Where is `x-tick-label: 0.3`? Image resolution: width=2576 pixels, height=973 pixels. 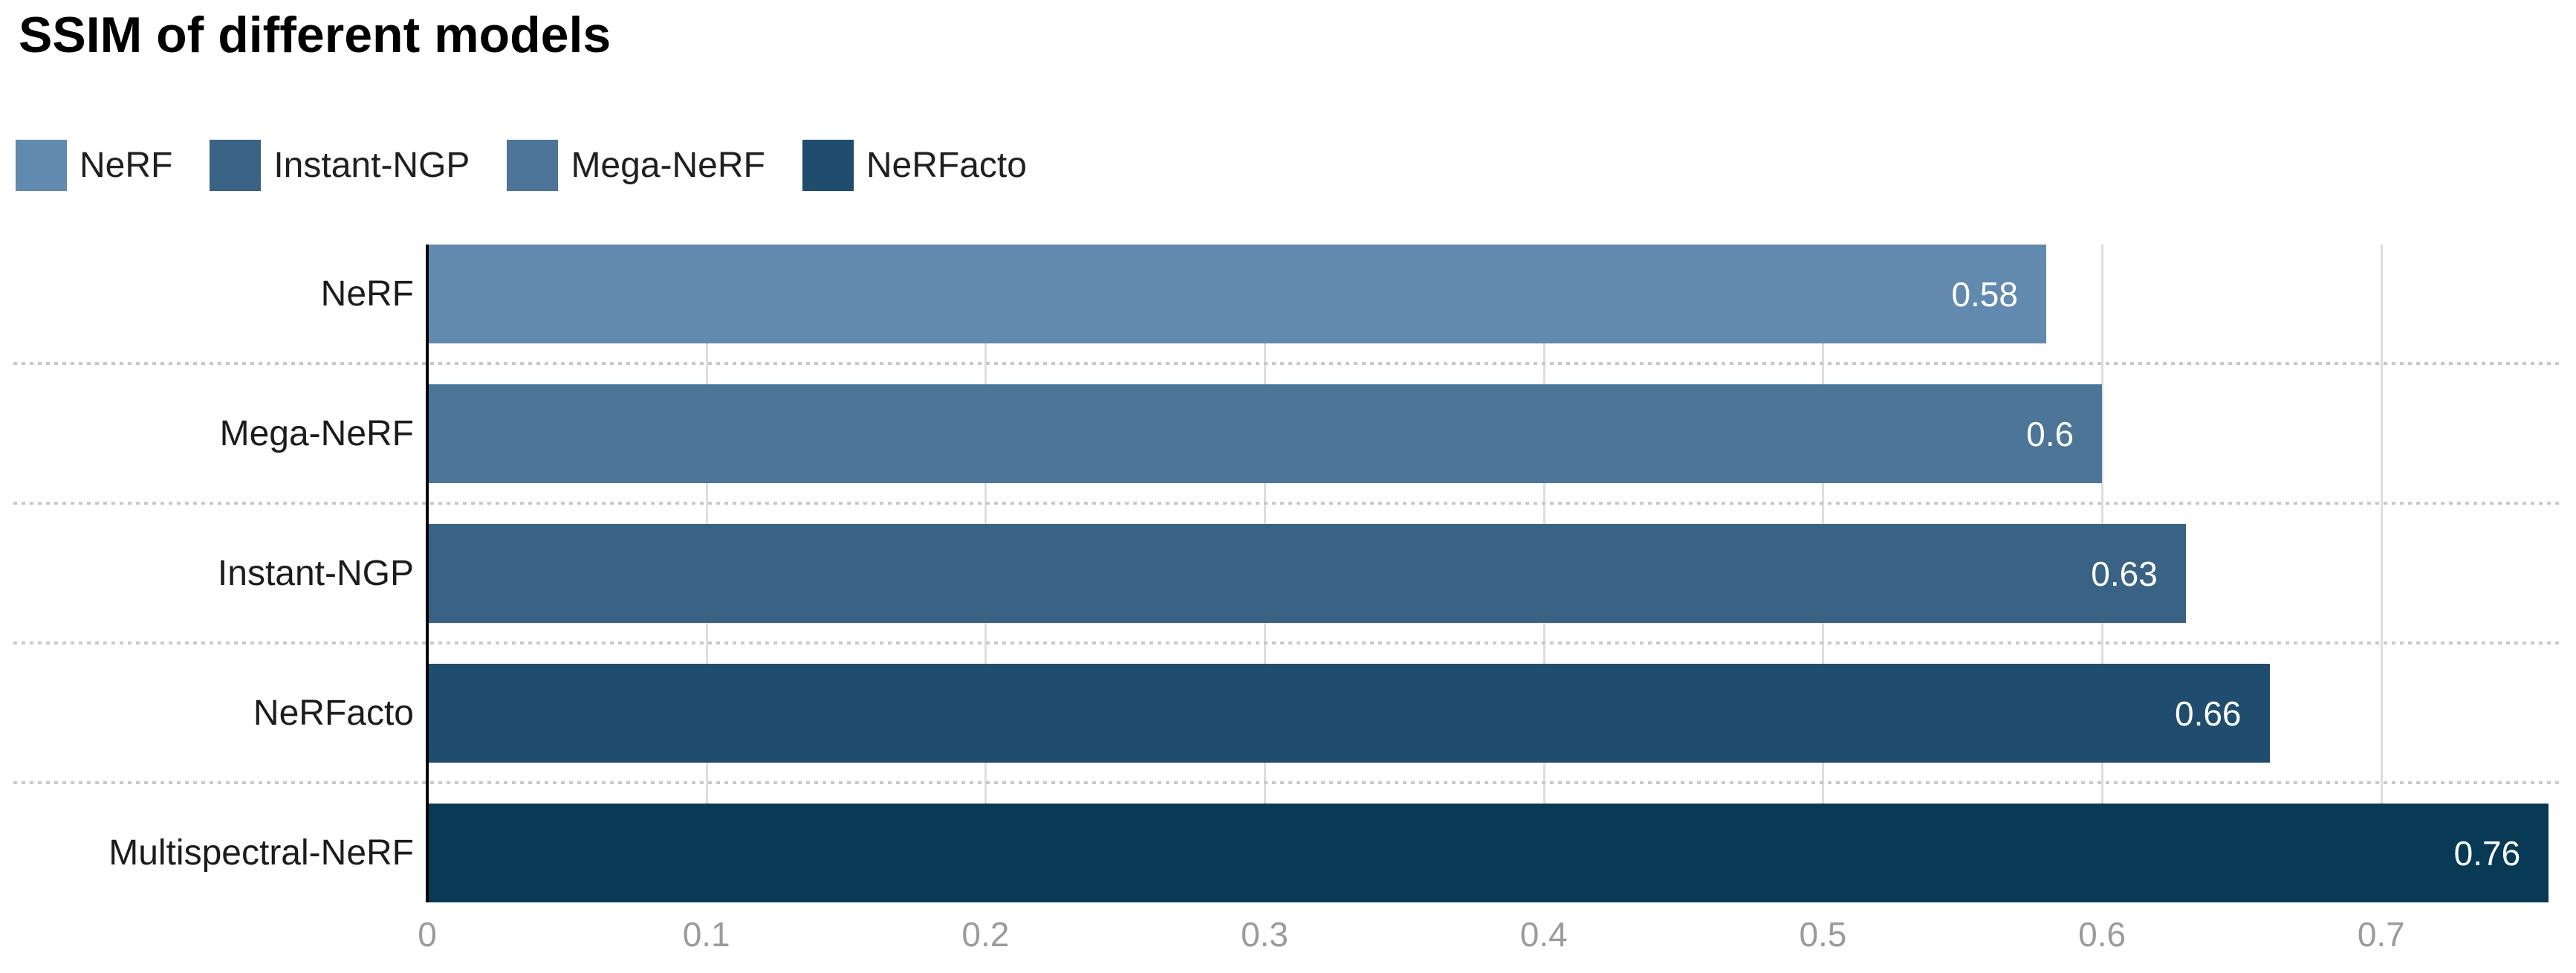 x-tick-label: 0.3 is located at coordinates (1265, 935).